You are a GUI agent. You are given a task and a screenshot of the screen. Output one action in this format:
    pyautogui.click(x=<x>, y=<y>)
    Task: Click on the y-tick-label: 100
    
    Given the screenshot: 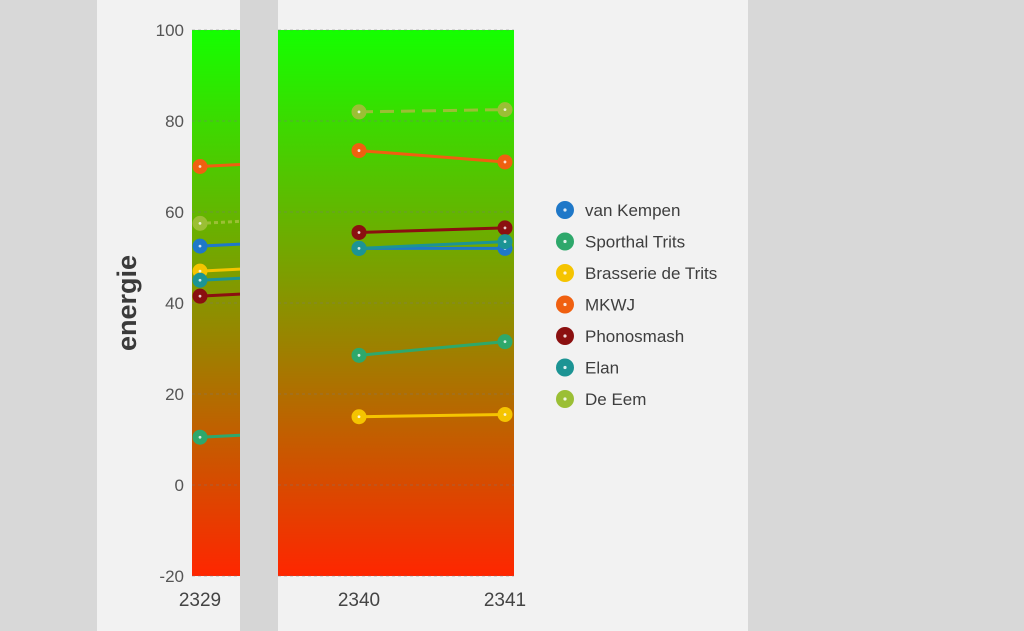 What is the action you would take?
    pyautogui.click(x=170, y=30)
    